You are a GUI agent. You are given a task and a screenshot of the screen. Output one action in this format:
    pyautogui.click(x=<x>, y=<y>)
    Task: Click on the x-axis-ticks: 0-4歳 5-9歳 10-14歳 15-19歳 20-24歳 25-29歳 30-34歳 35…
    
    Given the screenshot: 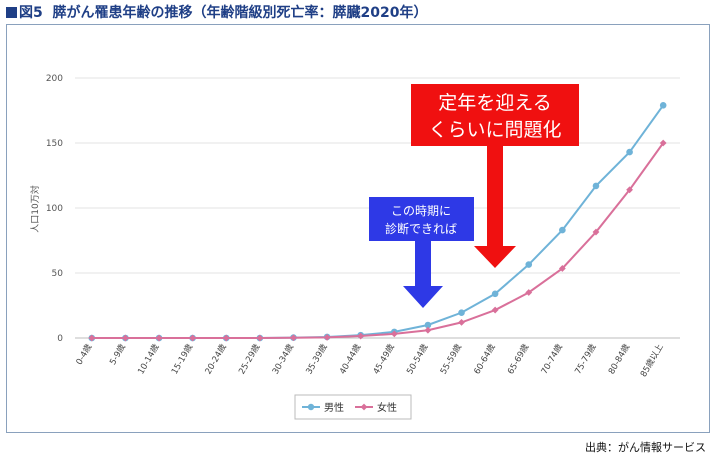 What is the action you would take?
    pyautogui.click(x=370, y=360)
    